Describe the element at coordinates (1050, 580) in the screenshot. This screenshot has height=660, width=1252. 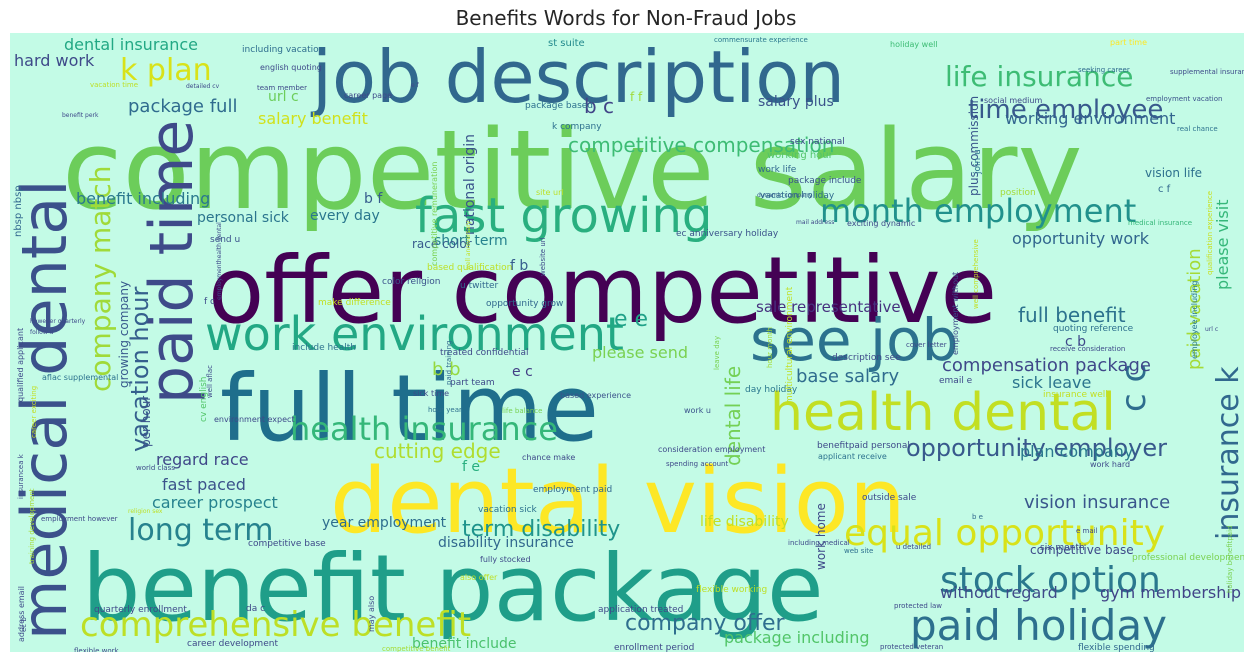
I see `word-stock-option: stock option` at that location.